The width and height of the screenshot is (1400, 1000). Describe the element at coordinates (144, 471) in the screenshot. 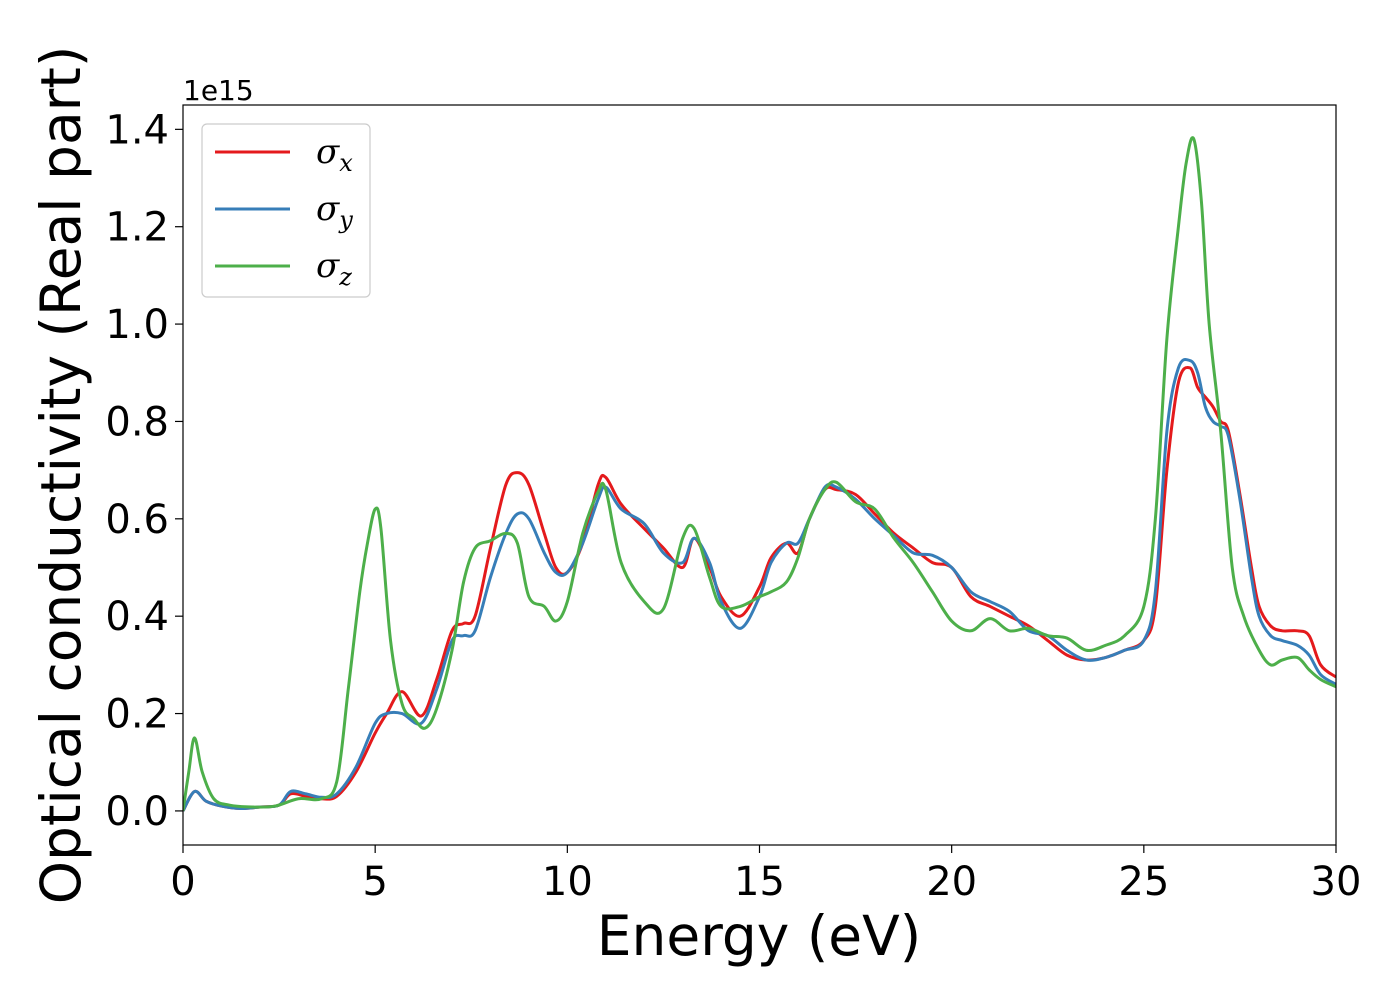

I see `y-axis-ticks: 0.0 0.2 0.4 0.6 0.8 1.0 1.2 1.4` at that location.